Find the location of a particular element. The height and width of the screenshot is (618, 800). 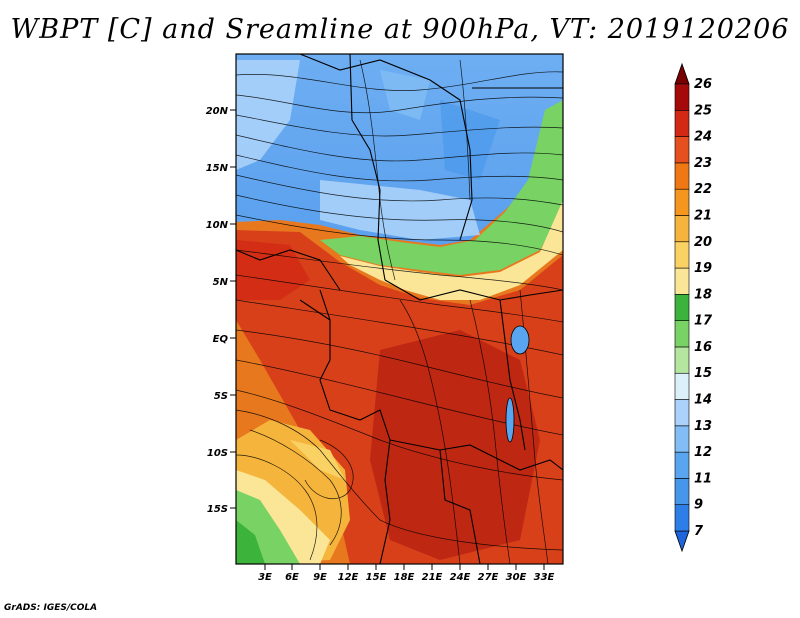

colorbar-label: 20 is located at coordinates (703, 242).